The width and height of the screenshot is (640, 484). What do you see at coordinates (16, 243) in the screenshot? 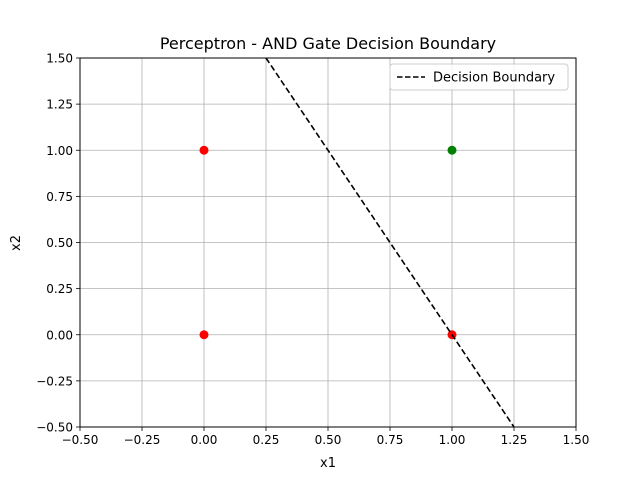
I see `y-axis-label: x2` at bounding box center [16, 243].